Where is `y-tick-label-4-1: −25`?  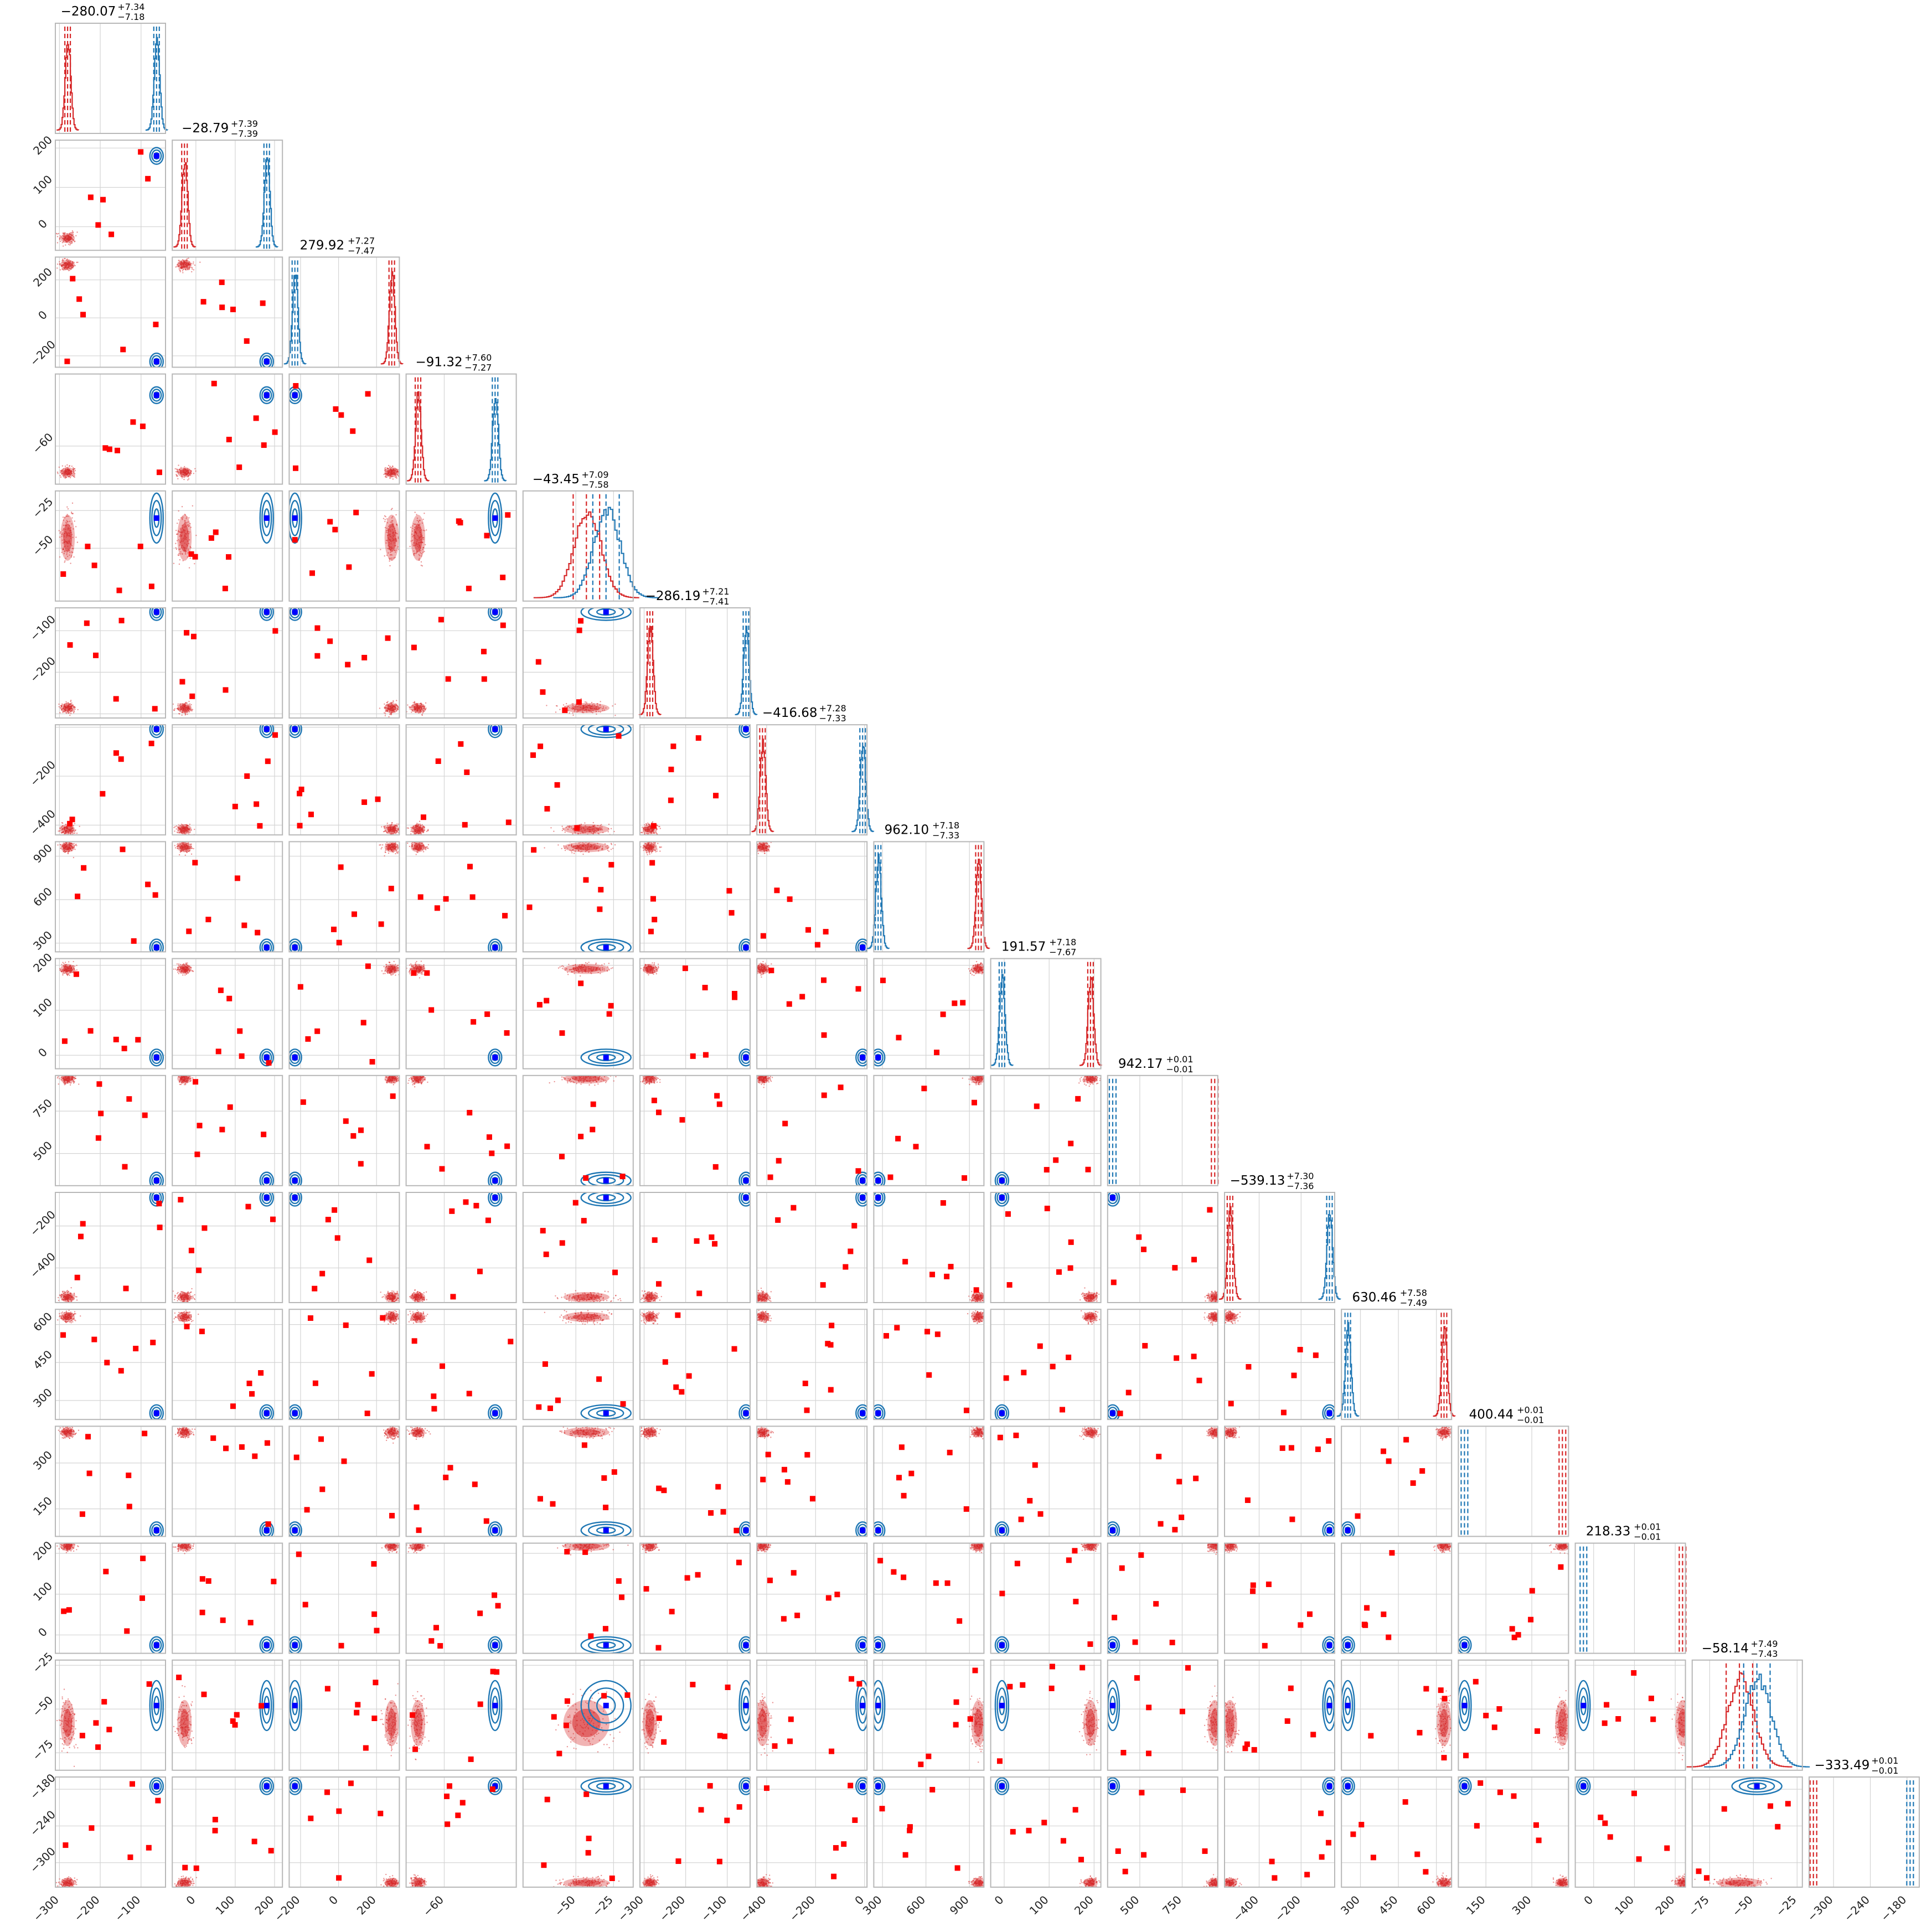 y-tick-label-4-1: −25 is located at coordinates (43, 508).